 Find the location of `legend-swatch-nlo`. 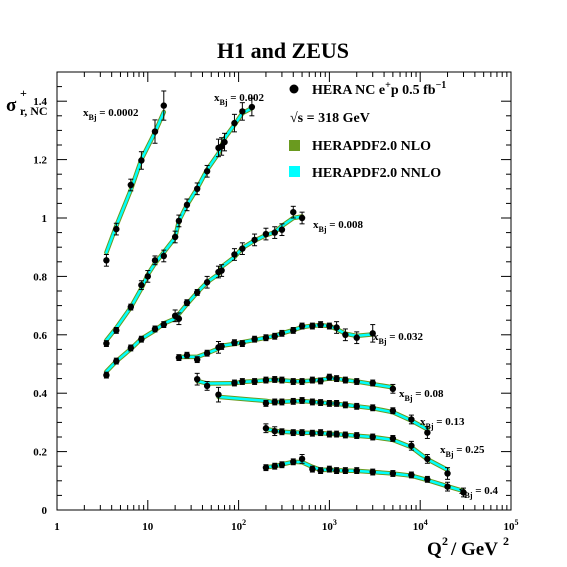

legend-swatch-nlo is located at coordinates (294, 145).